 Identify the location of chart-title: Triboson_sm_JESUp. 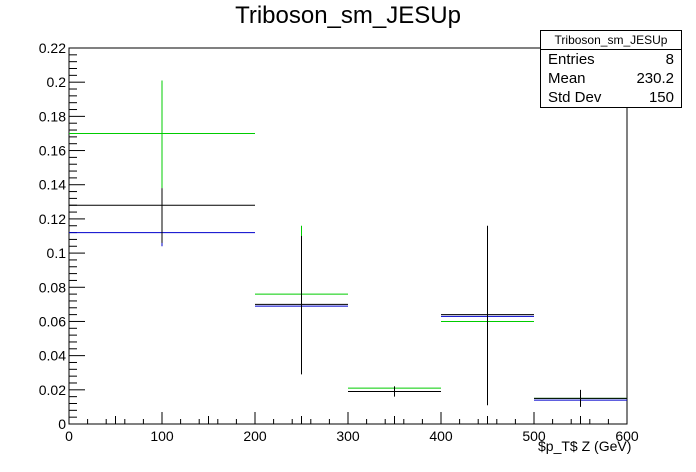
(348, 15).